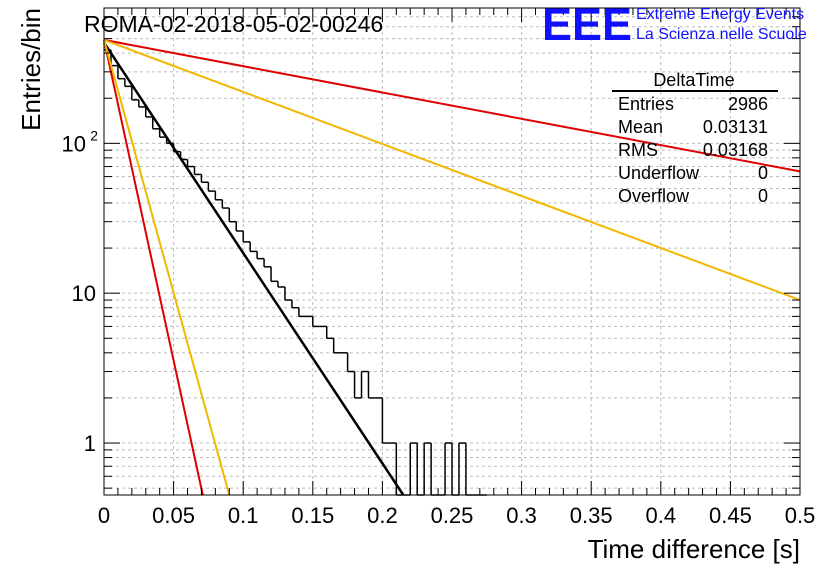  What do you see at coordinates (233, 24) in the screenshot?
I see `chart-title: ROMA-02-2018-05-02-00246` at bounding box center [233, 24].